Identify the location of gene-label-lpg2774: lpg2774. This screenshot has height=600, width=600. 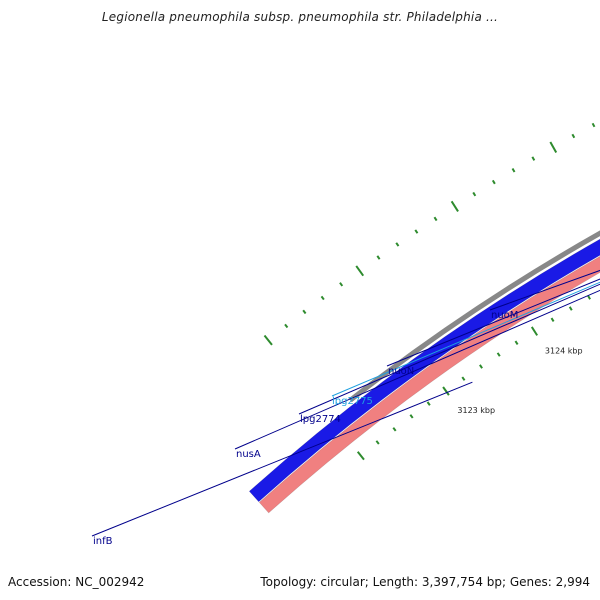
(320, 419).